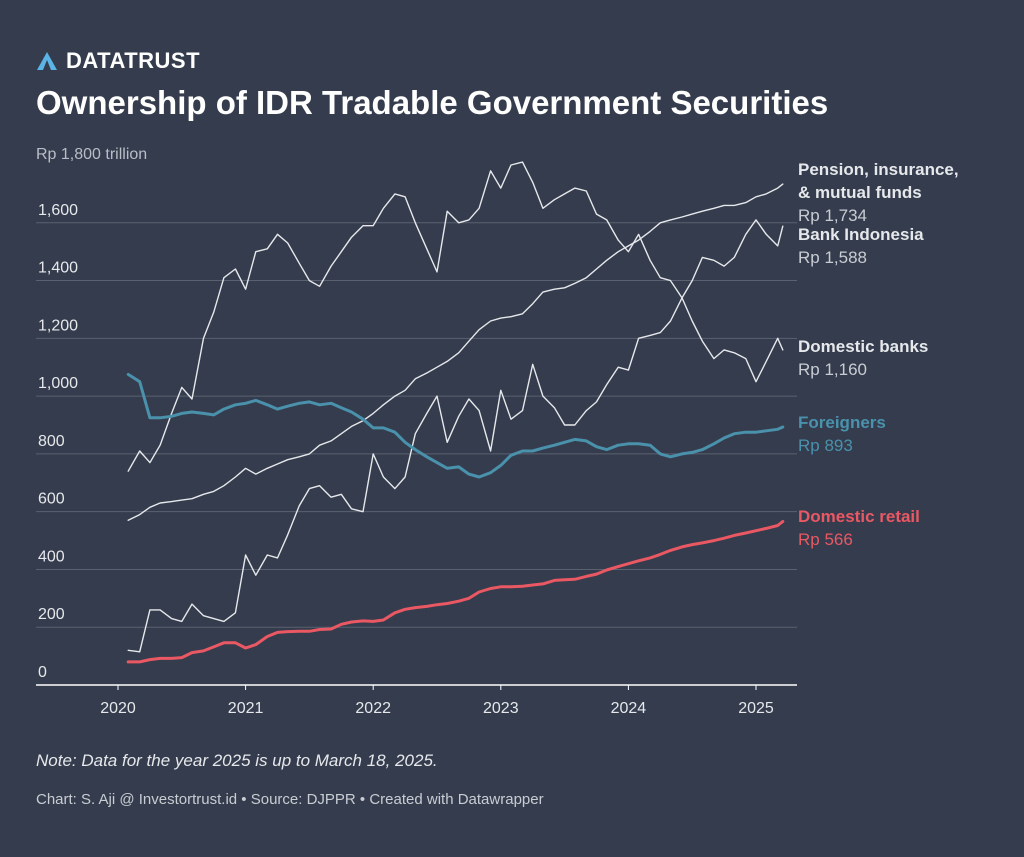  I want to click on x-tick-label: 2021, so click(246, 708).